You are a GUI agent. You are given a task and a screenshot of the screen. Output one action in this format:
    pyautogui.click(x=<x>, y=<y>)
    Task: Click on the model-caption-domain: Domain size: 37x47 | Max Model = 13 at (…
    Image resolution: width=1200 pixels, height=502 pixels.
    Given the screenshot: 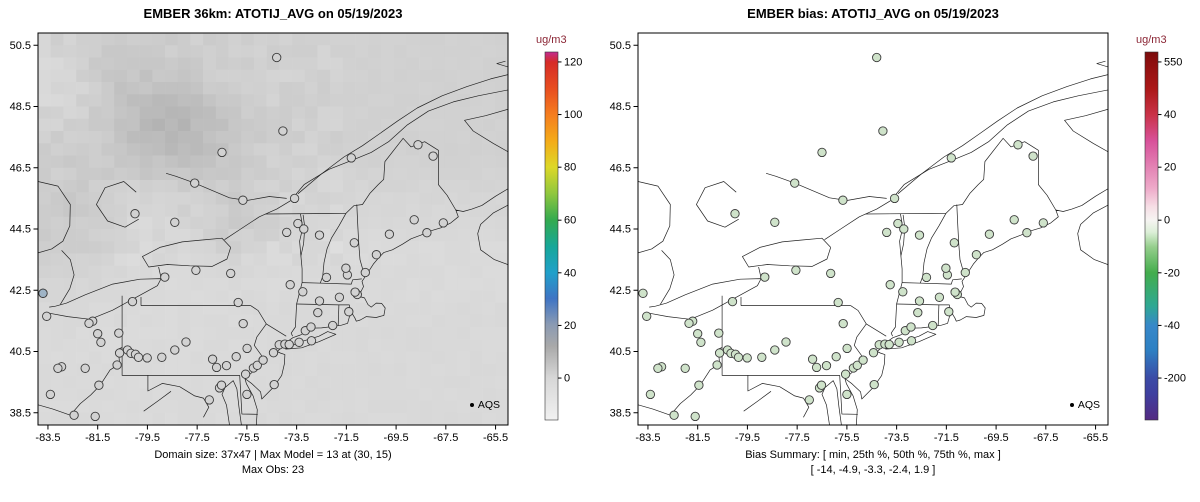 What is the action you would take?
    pyautogui.click(x=273, y=455)
    